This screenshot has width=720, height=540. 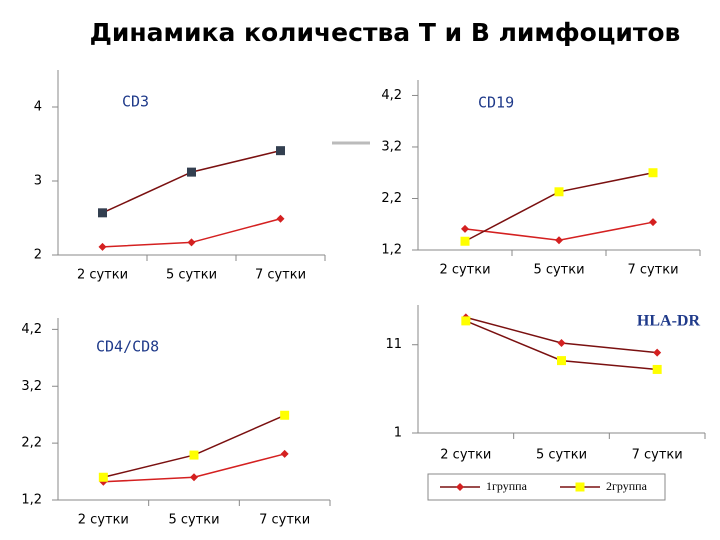 I want to click on legend-label: 1группа, so click(x=507, y=486).